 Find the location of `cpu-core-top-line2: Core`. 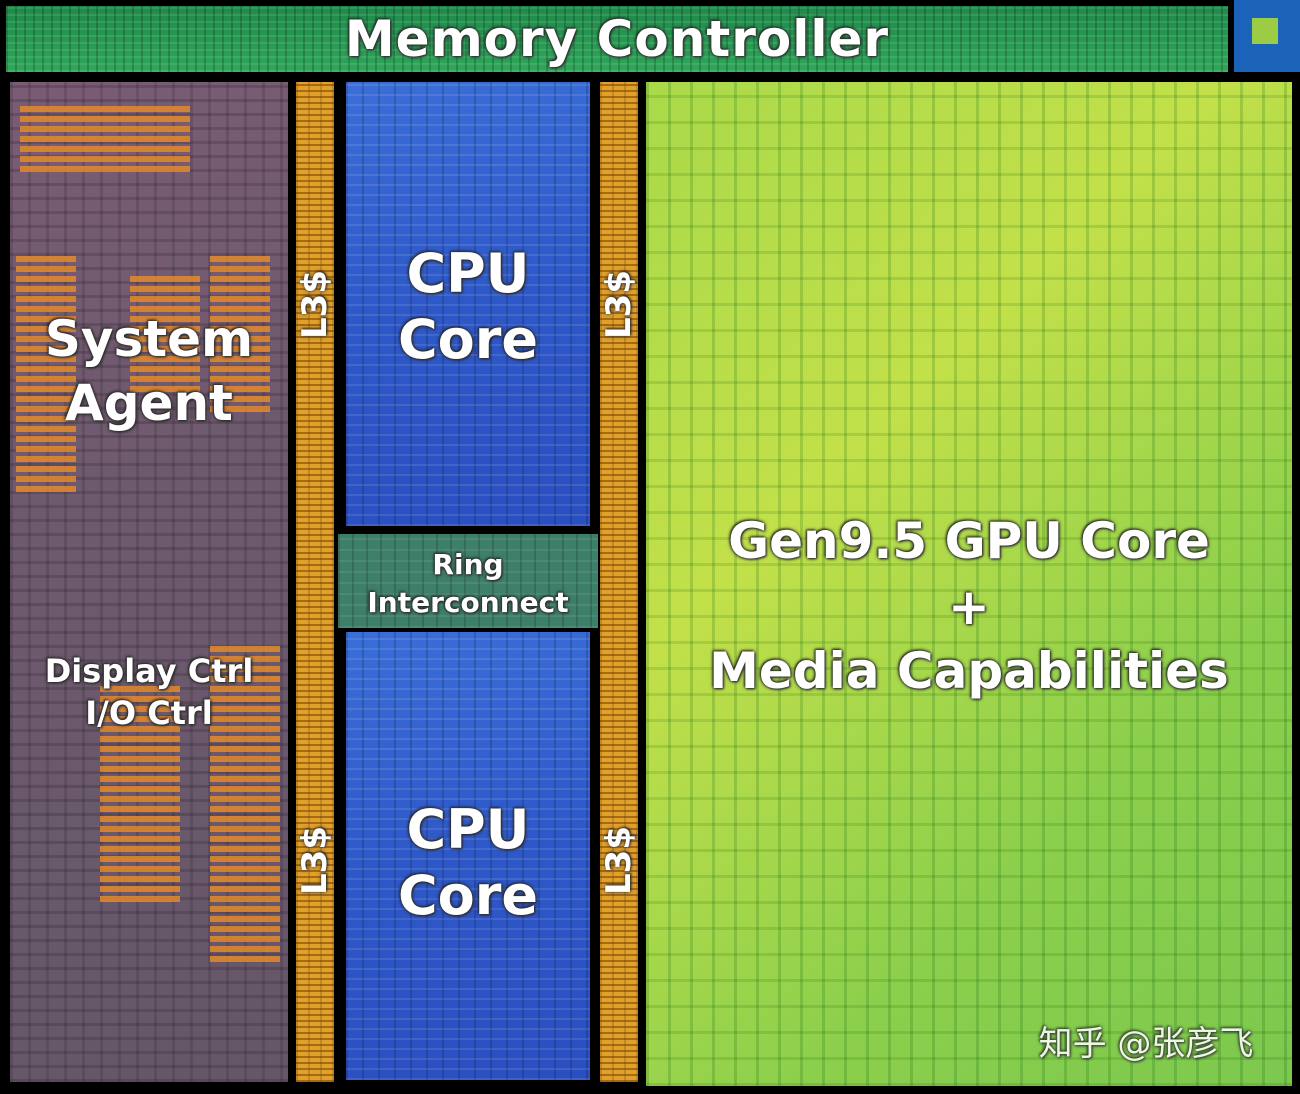

cpu-core-top-line2: Core is located at coordinates (468, 339).